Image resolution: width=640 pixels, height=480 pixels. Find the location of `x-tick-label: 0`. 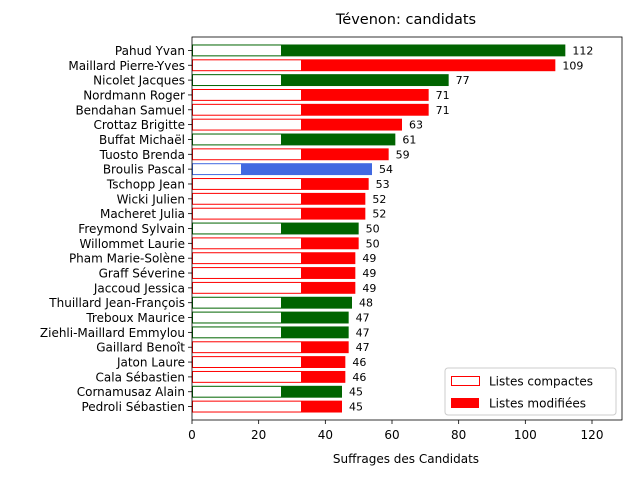

x-tick-label: 0 is located at coordinates (192, 435).